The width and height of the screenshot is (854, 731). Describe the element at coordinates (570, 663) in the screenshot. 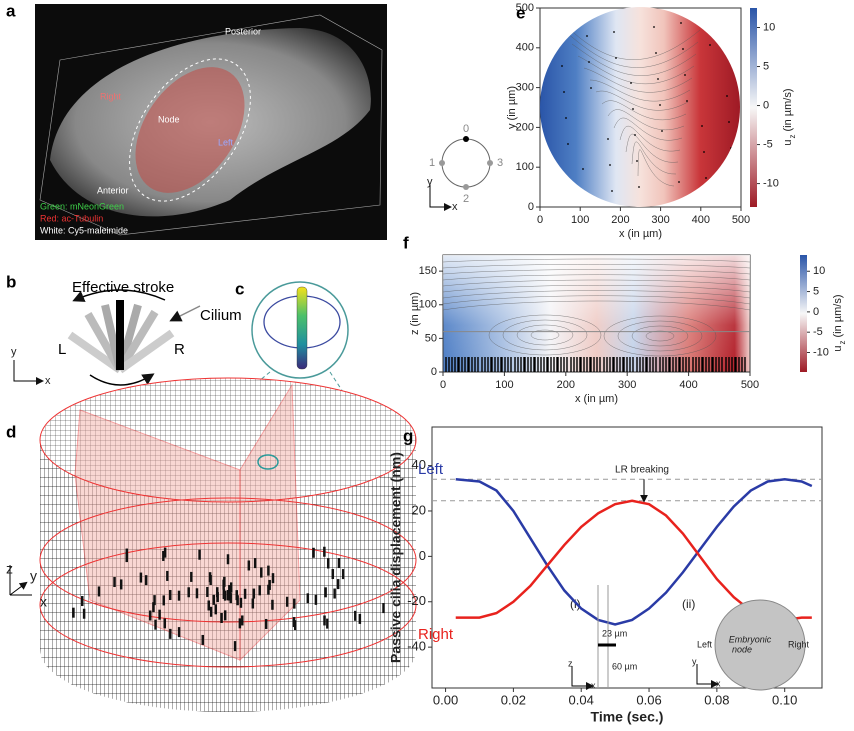

I see `inset-axis: z` at that location.